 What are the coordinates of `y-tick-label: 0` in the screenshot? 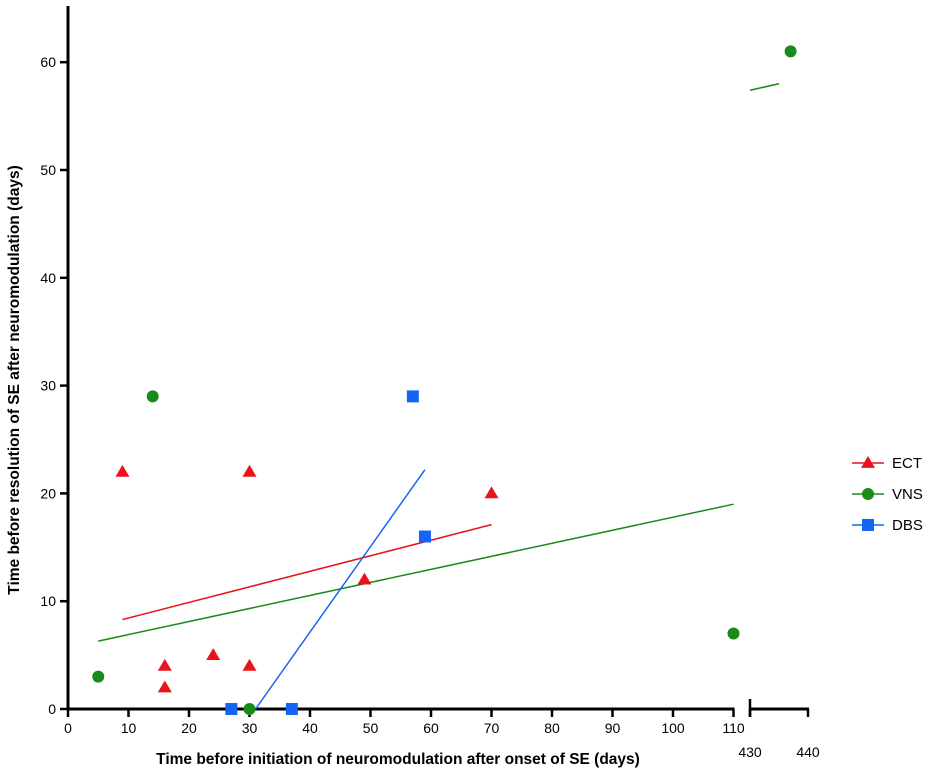 It's located at (52, 709).